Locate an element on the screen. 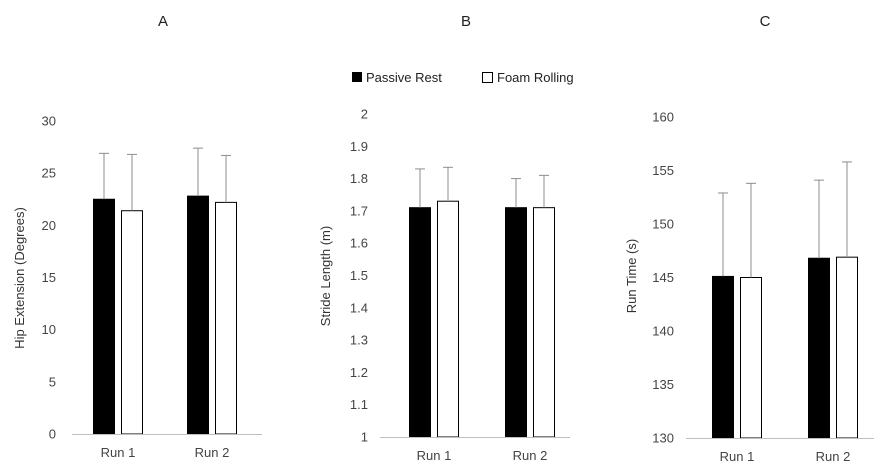  panel-a-title: A is located at coordinates (163, 21).